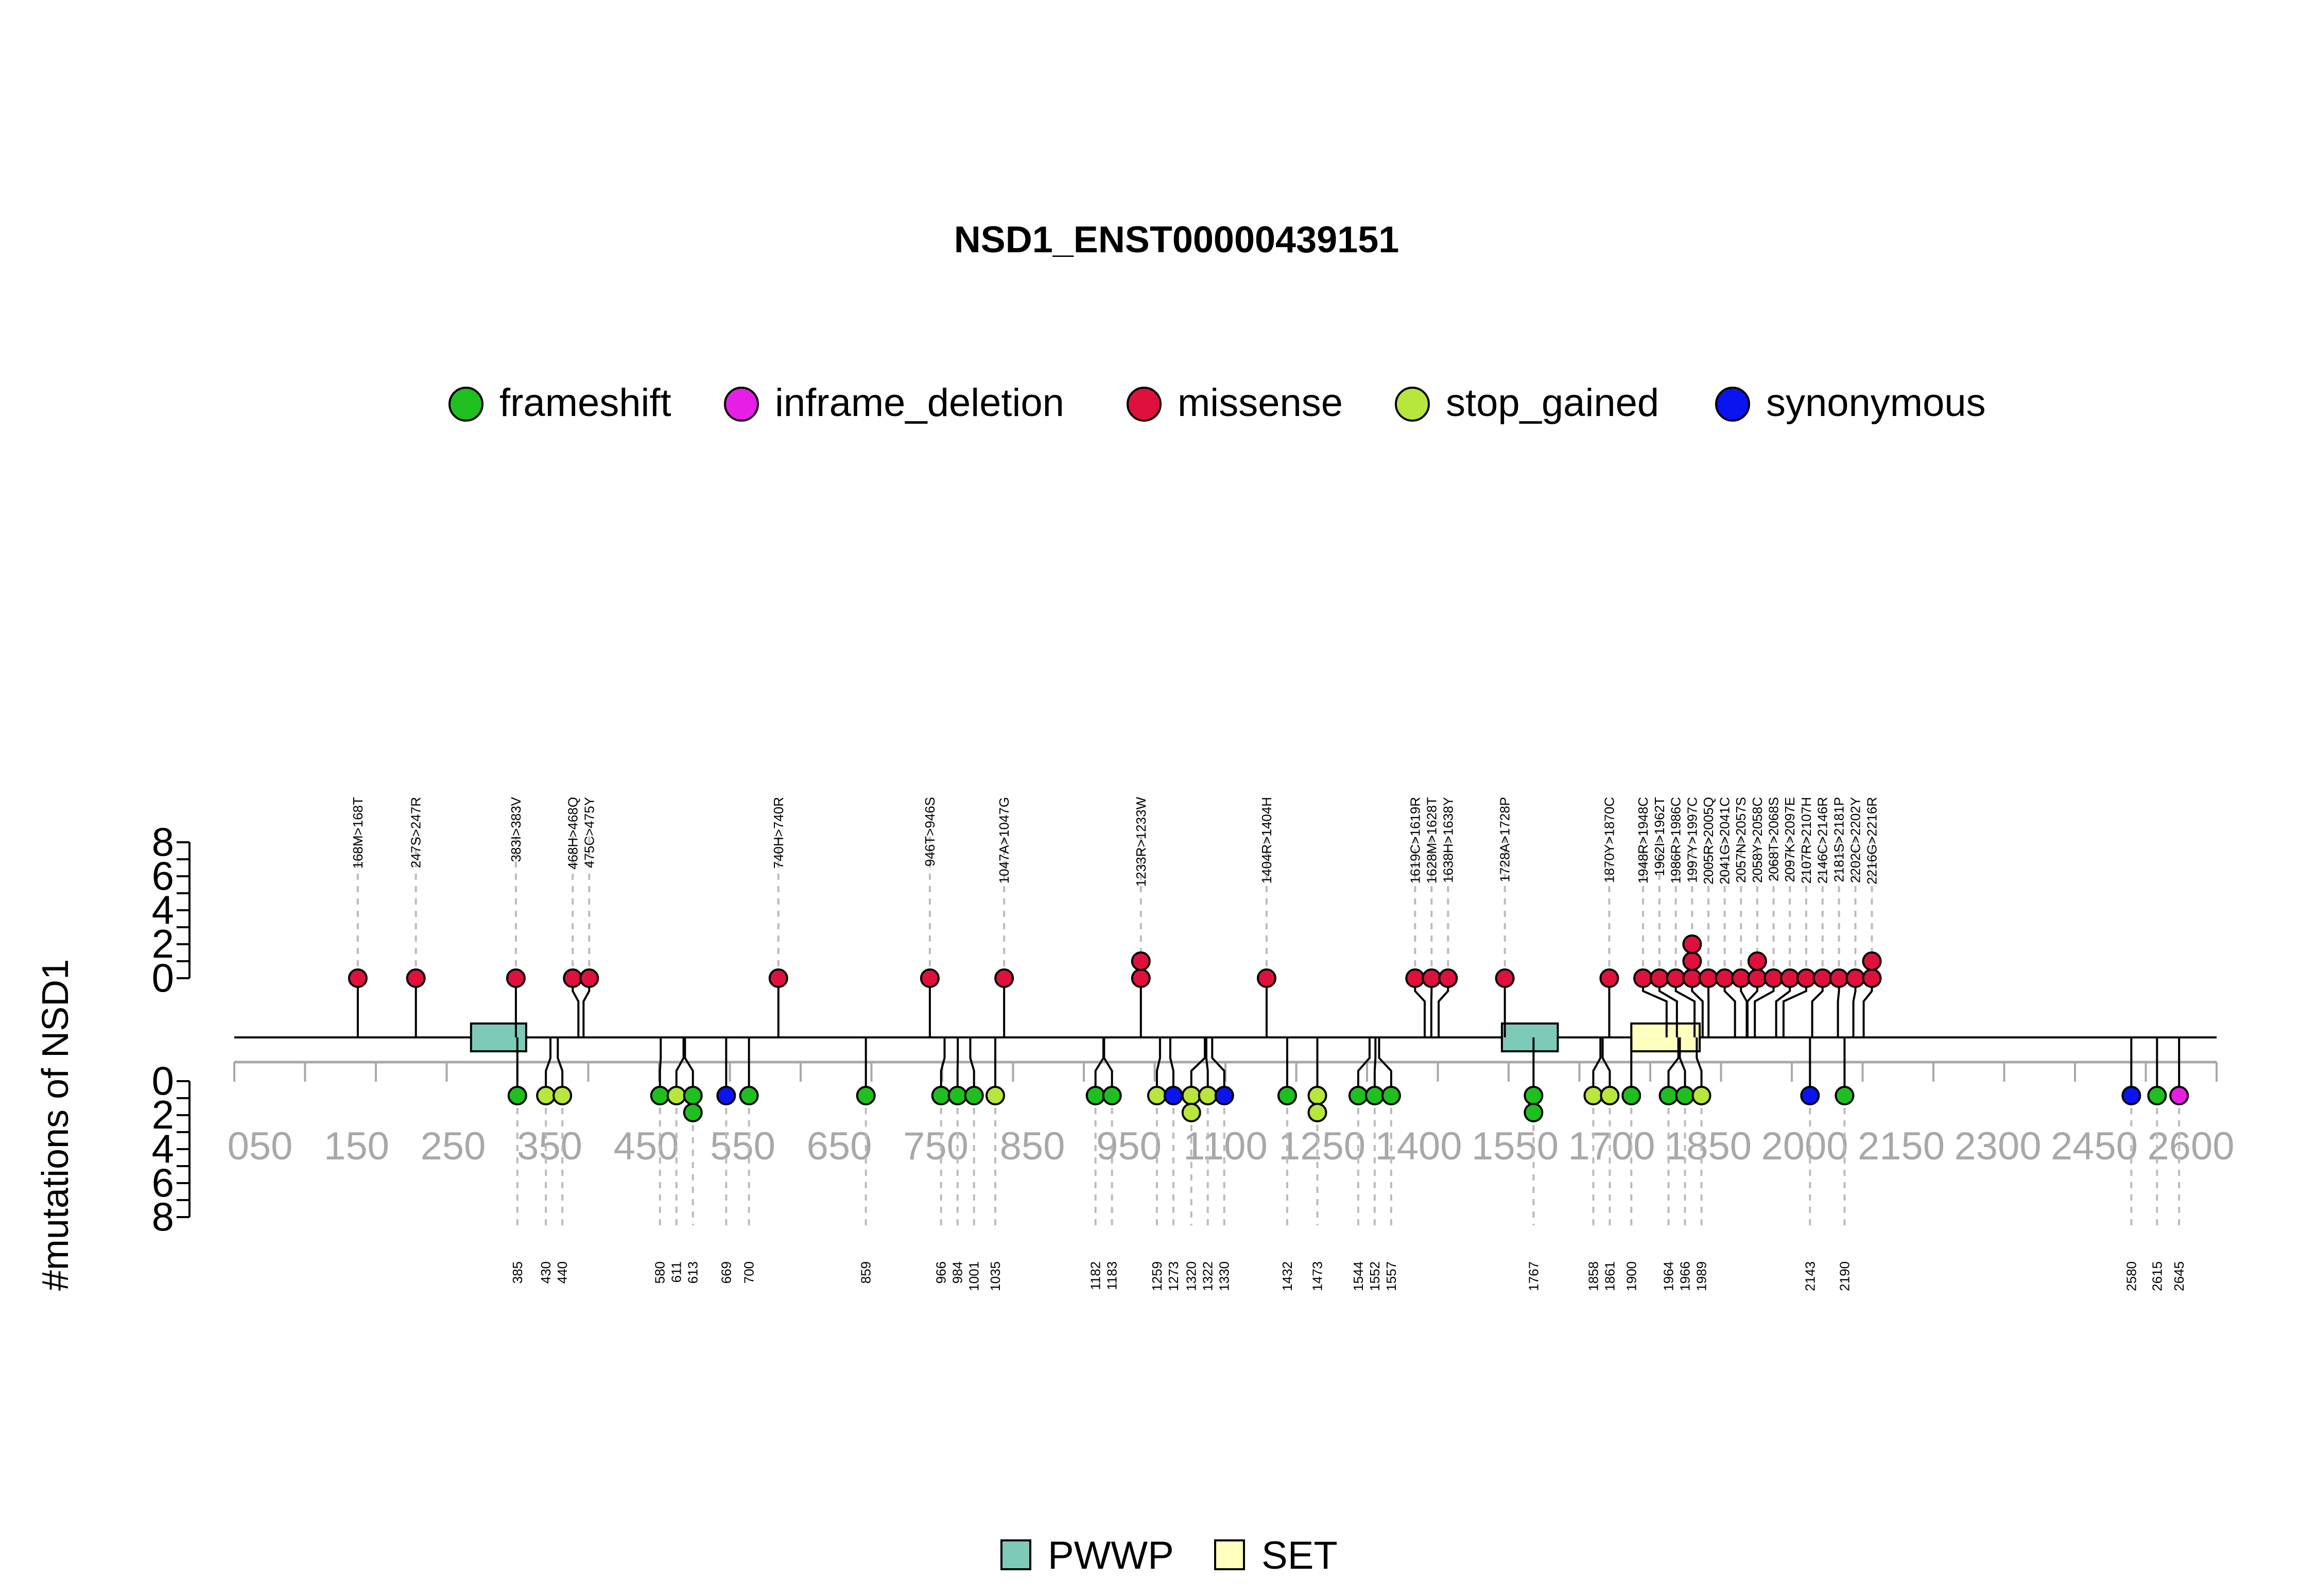 The width and height of the screenshot is (2317, 1596). I want to click on bottom-mutation-label: 669, so click(726, 1272).